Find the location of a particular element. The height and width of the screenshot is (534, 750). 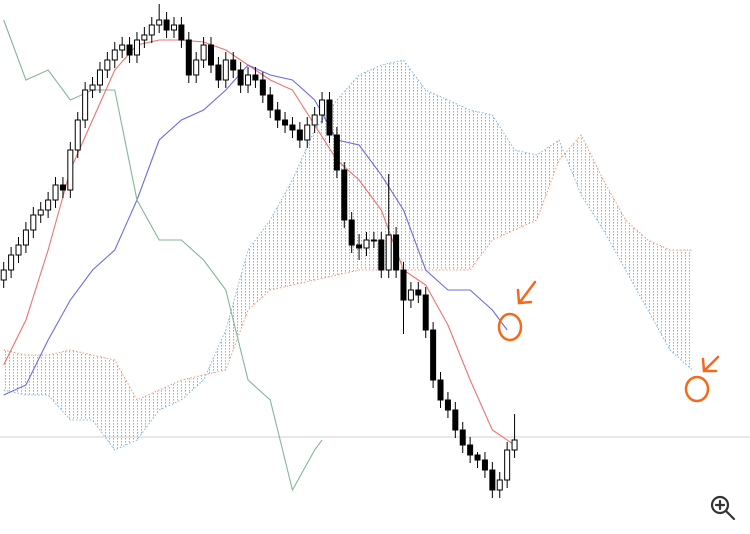

annotation-arrow is located at coordinates (526, 292).